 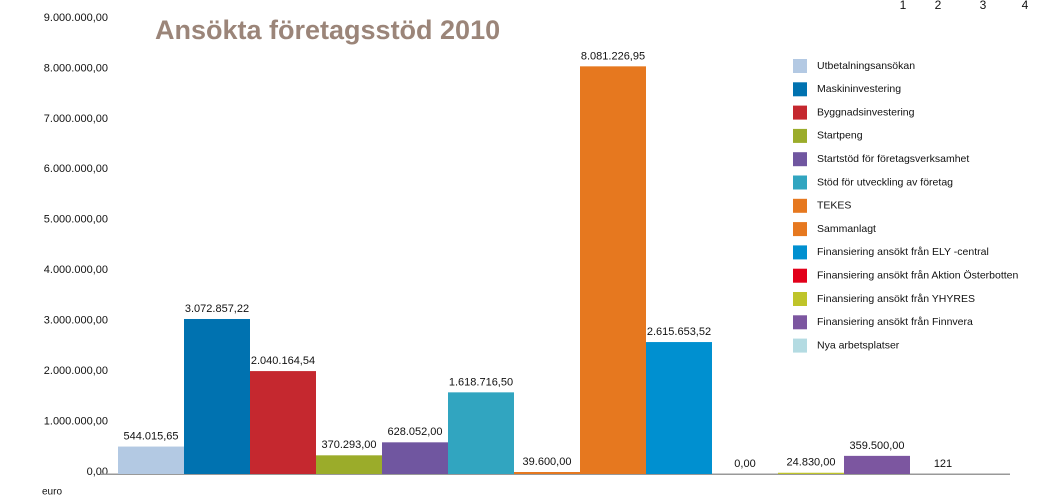 What do you see at coordinates (859, 89) in the screenshot?
I see `legend-label: Maskininvestering` at bounding box center [859, 89].